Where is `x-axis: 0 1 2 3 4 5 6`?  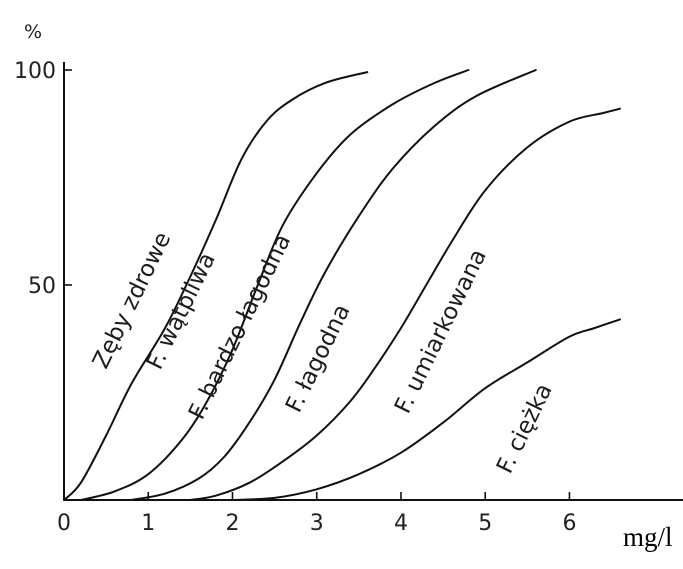 x-axis: 0 1 2 3 4 5 6 is located at coordinates (370, 514).